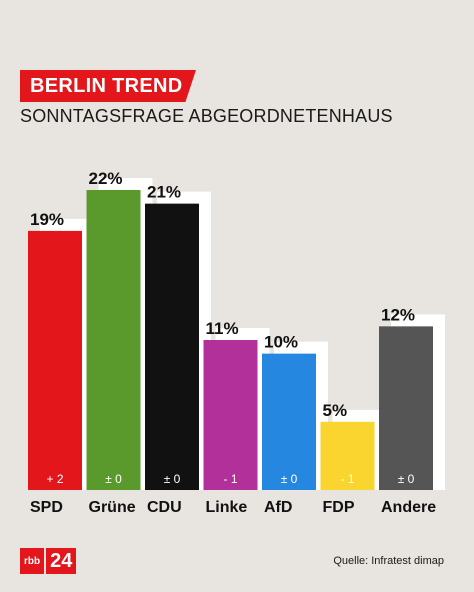 This screenshot has height=592, width=474. Describe the element at coordinates (206, 116) in the screenshot. I see `chart-subtitle: SONNTAGSFRAGE ABGEORDNETENHAUS` at that location.